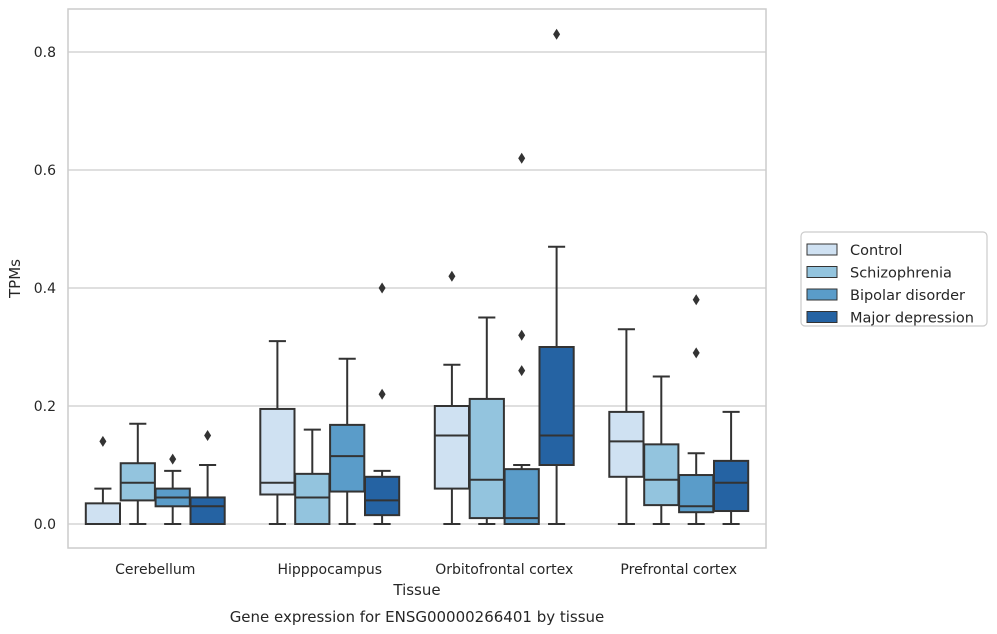  Describe the element at coordinates (329, 570) in the screenshot. I see `x-tick-label: Hipppocampus` at that location.